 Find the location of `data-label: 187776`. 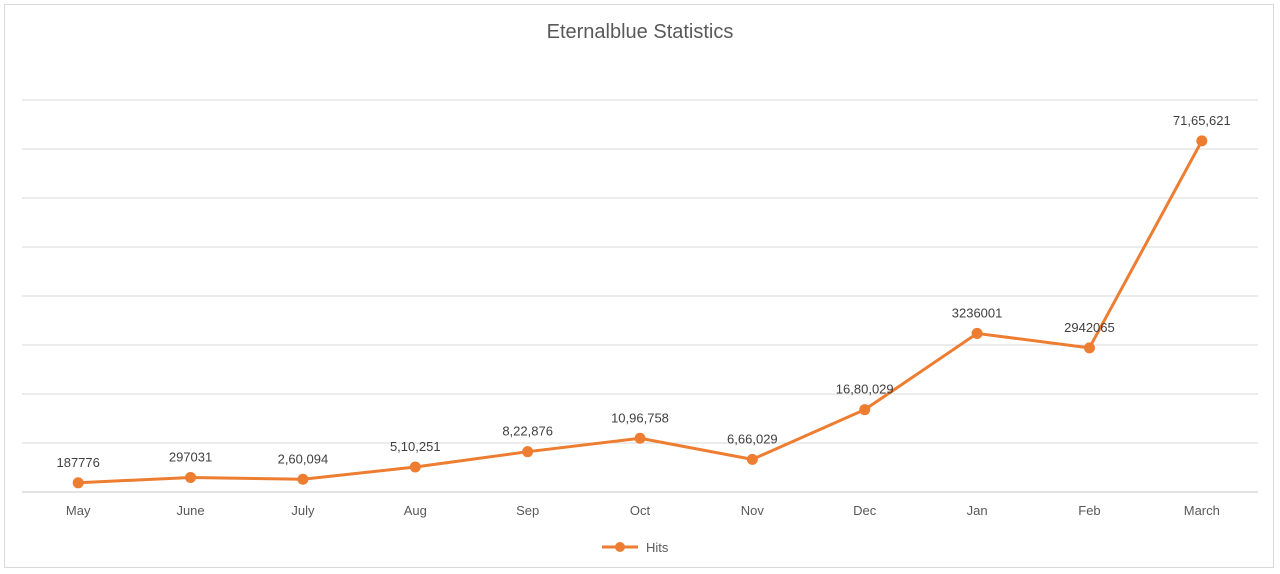

data-label: 187776 is located at coordinates (77, 462).